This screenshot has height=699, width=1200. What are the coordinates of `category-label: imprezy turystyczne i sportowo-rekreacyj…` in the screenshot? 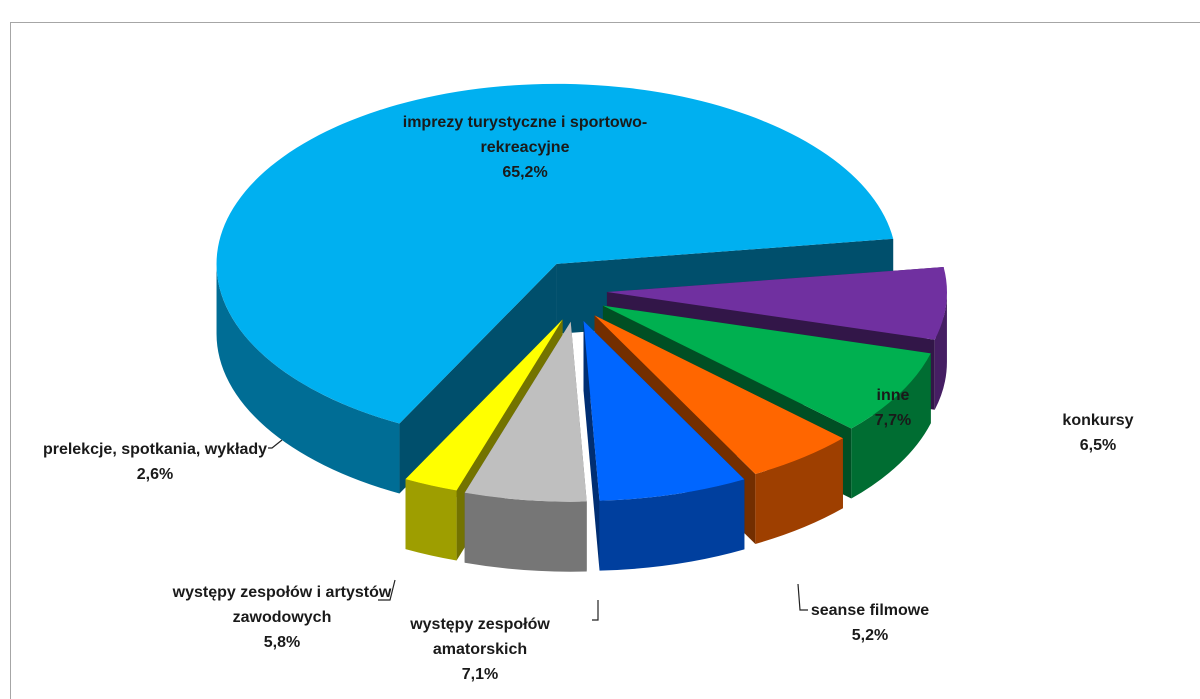 It's located at (525, 135).